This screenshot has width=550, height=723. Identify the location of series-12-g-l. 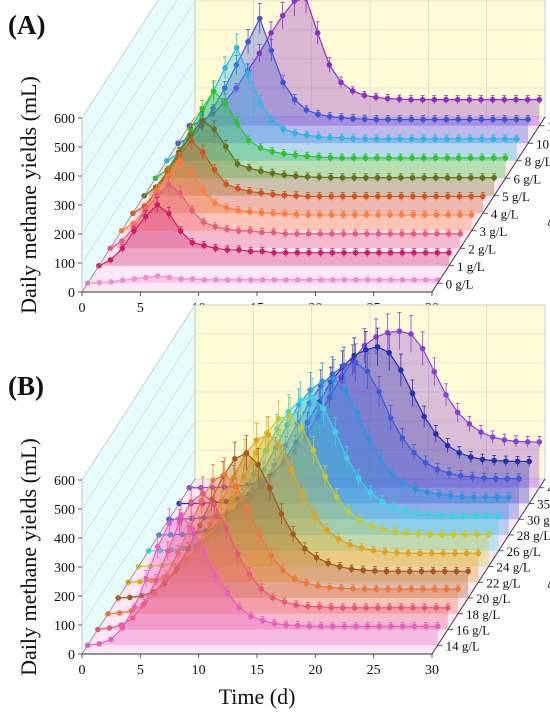
(364, 64).